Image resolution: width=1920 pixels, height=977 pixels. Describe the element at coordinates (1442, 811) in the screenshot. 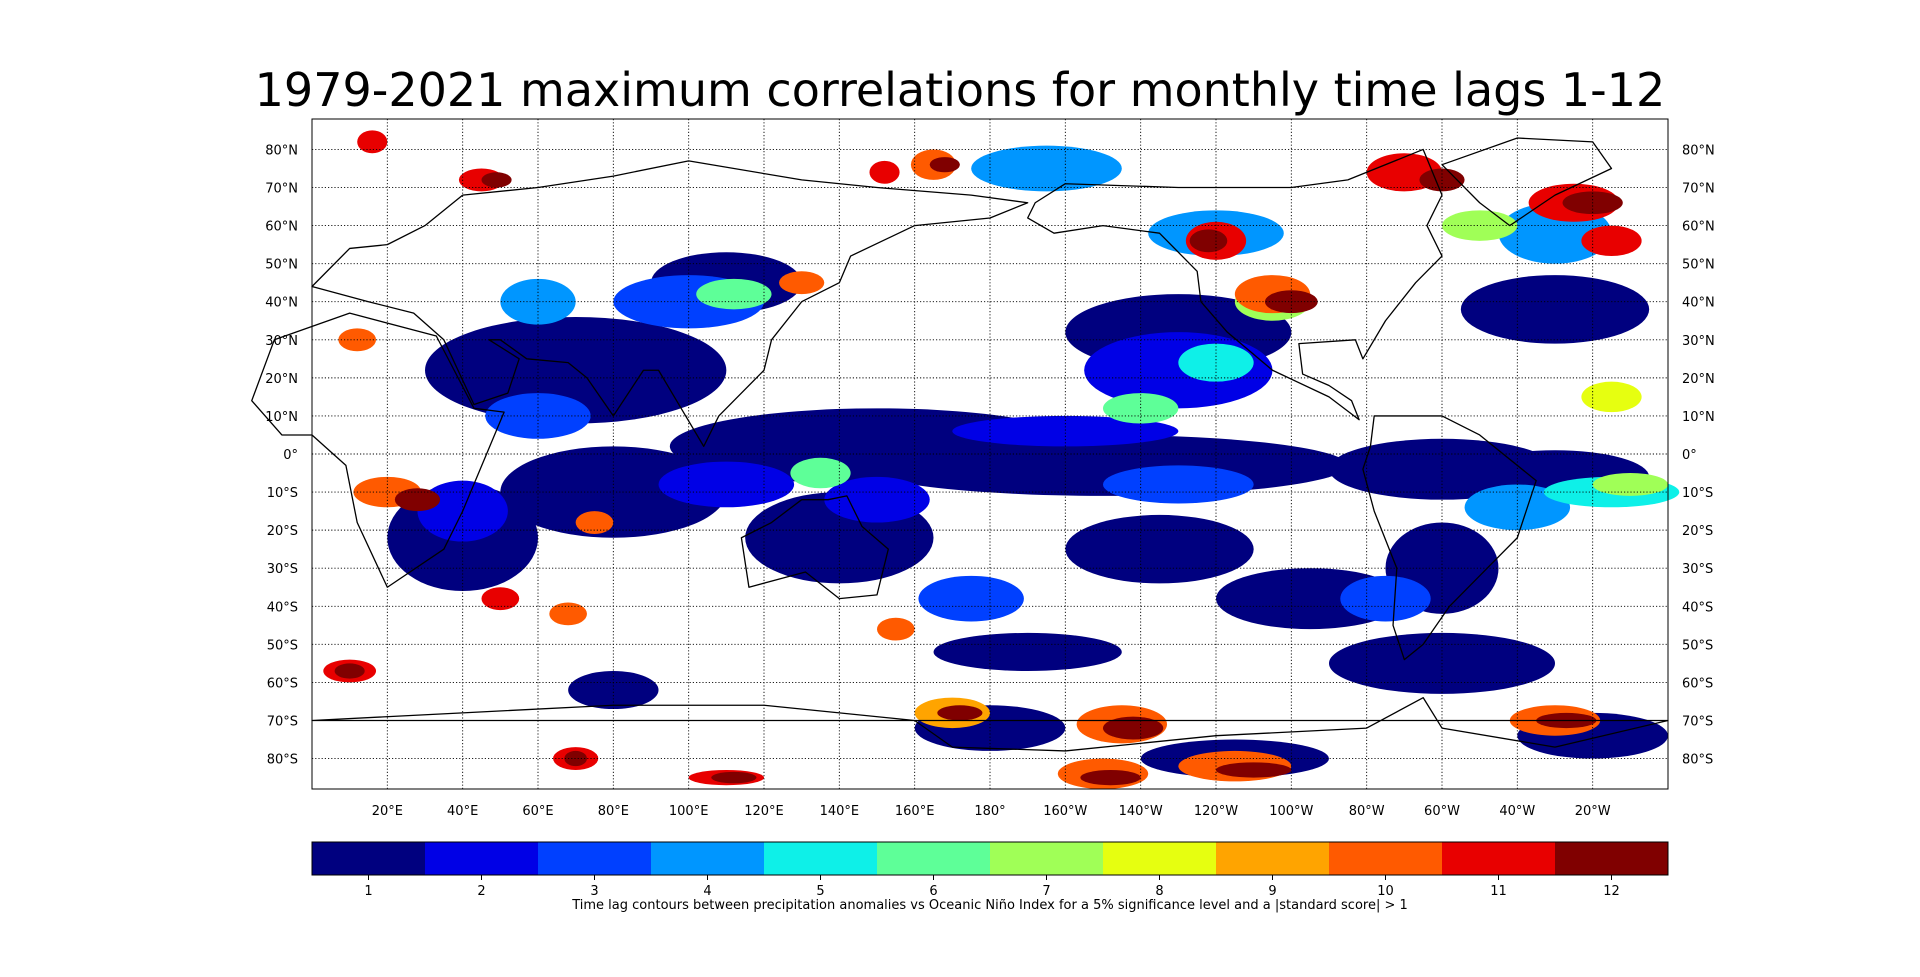

I see `lon-label: 60°W` at that location.